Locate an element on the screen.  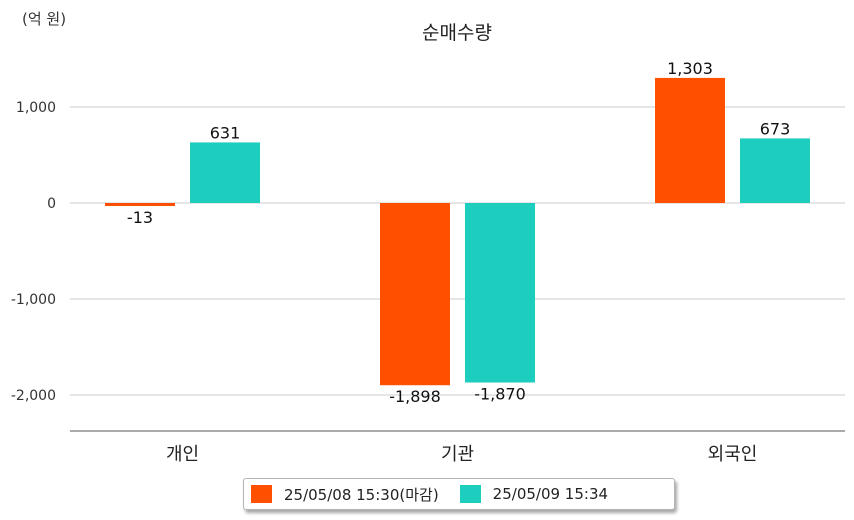
data-label: 631 is located at coordinates (225, 132).